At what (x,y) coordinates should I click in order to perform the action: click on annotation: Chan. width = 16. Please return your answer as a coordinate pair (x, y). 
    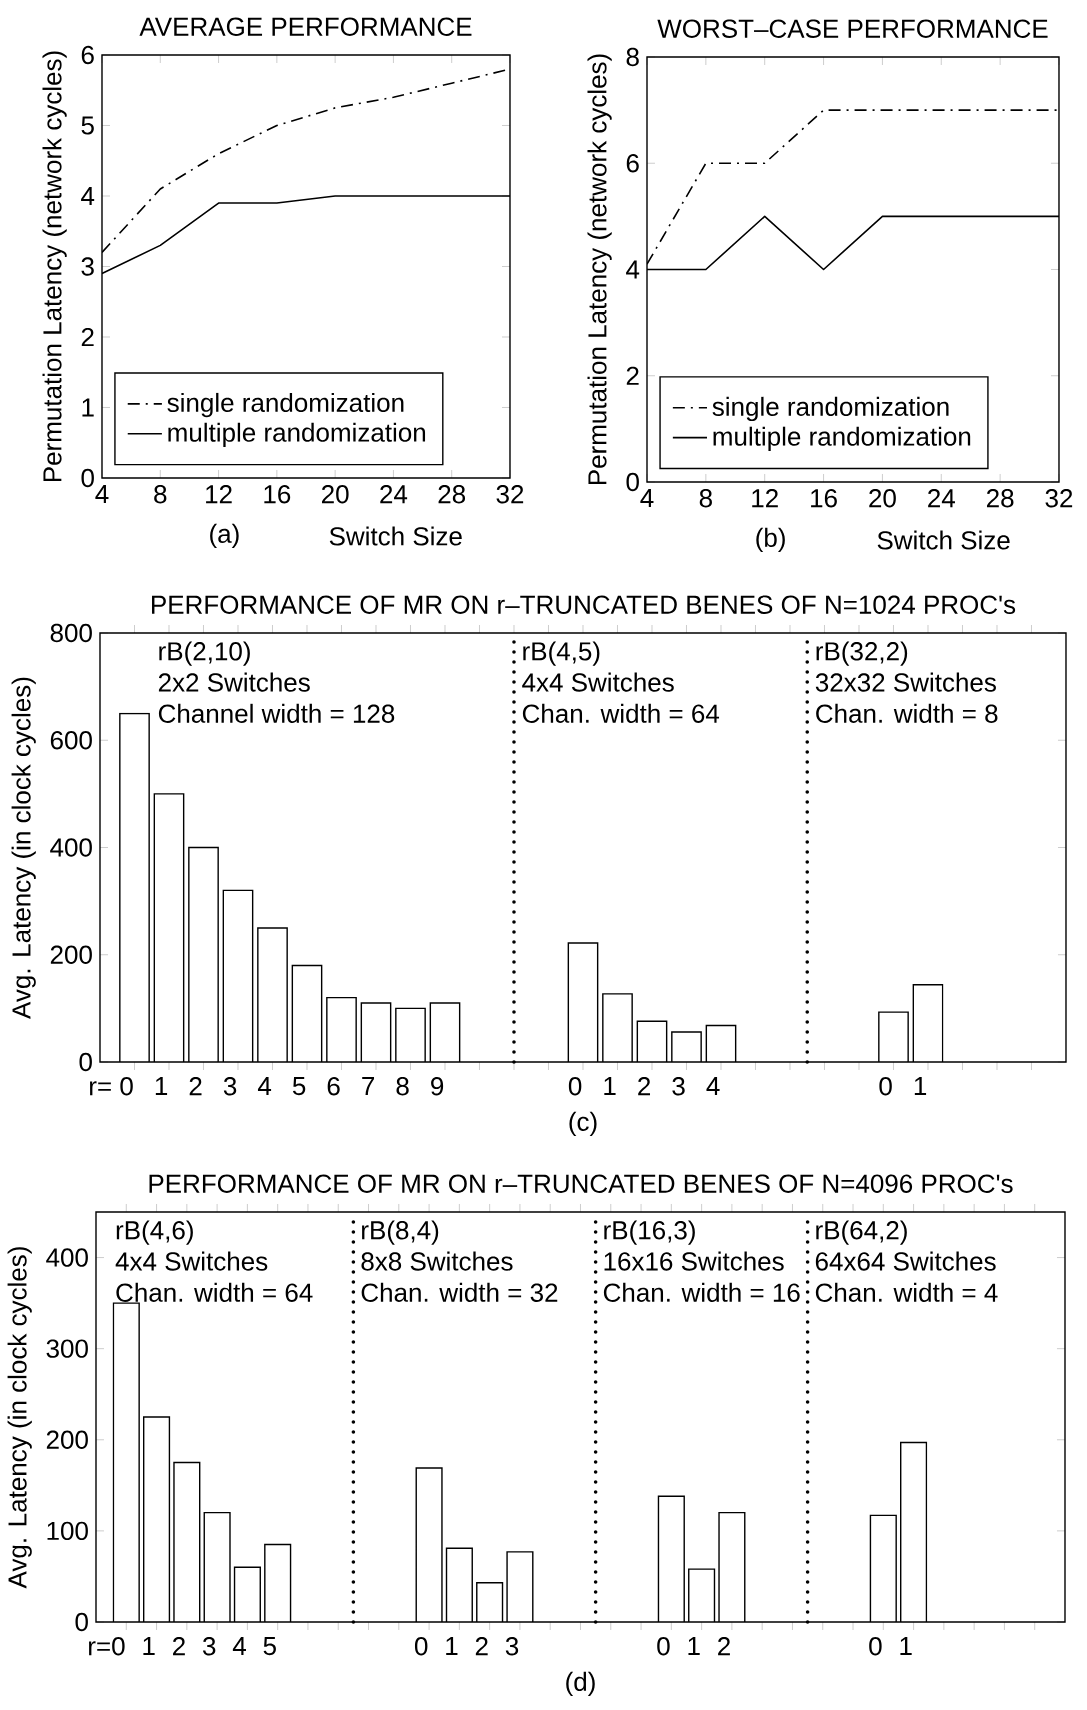
    Looking at the image, I should click on (701, 1292).